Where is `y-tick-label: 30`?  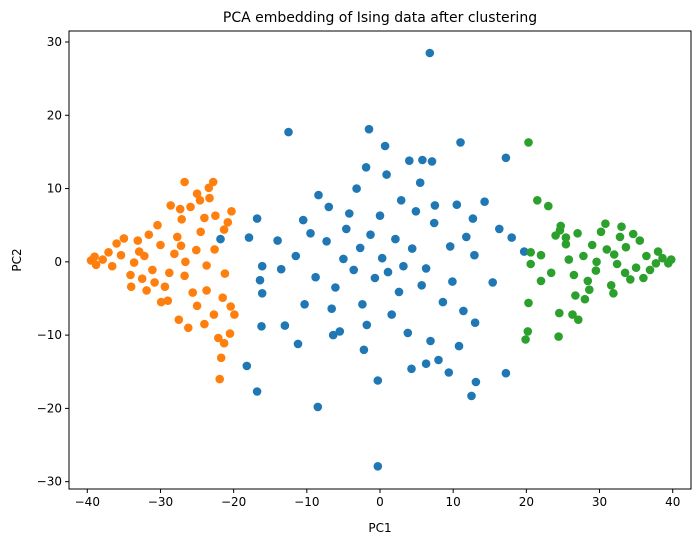
y-tick-label: 30 is located at coordinates (54, 42).